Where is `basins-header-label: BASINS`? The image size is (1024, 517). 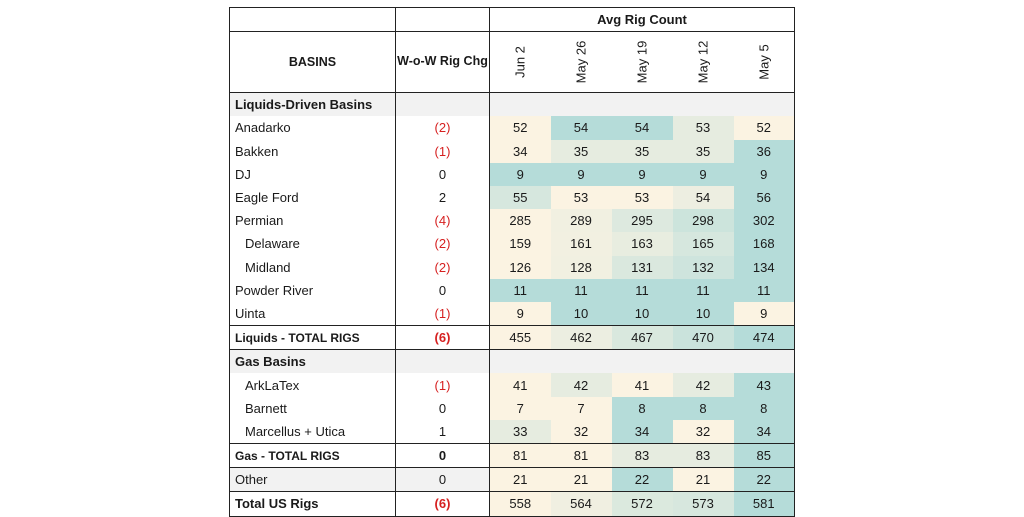 basins-header-label: BASINS is located at coordinates (312, 61).